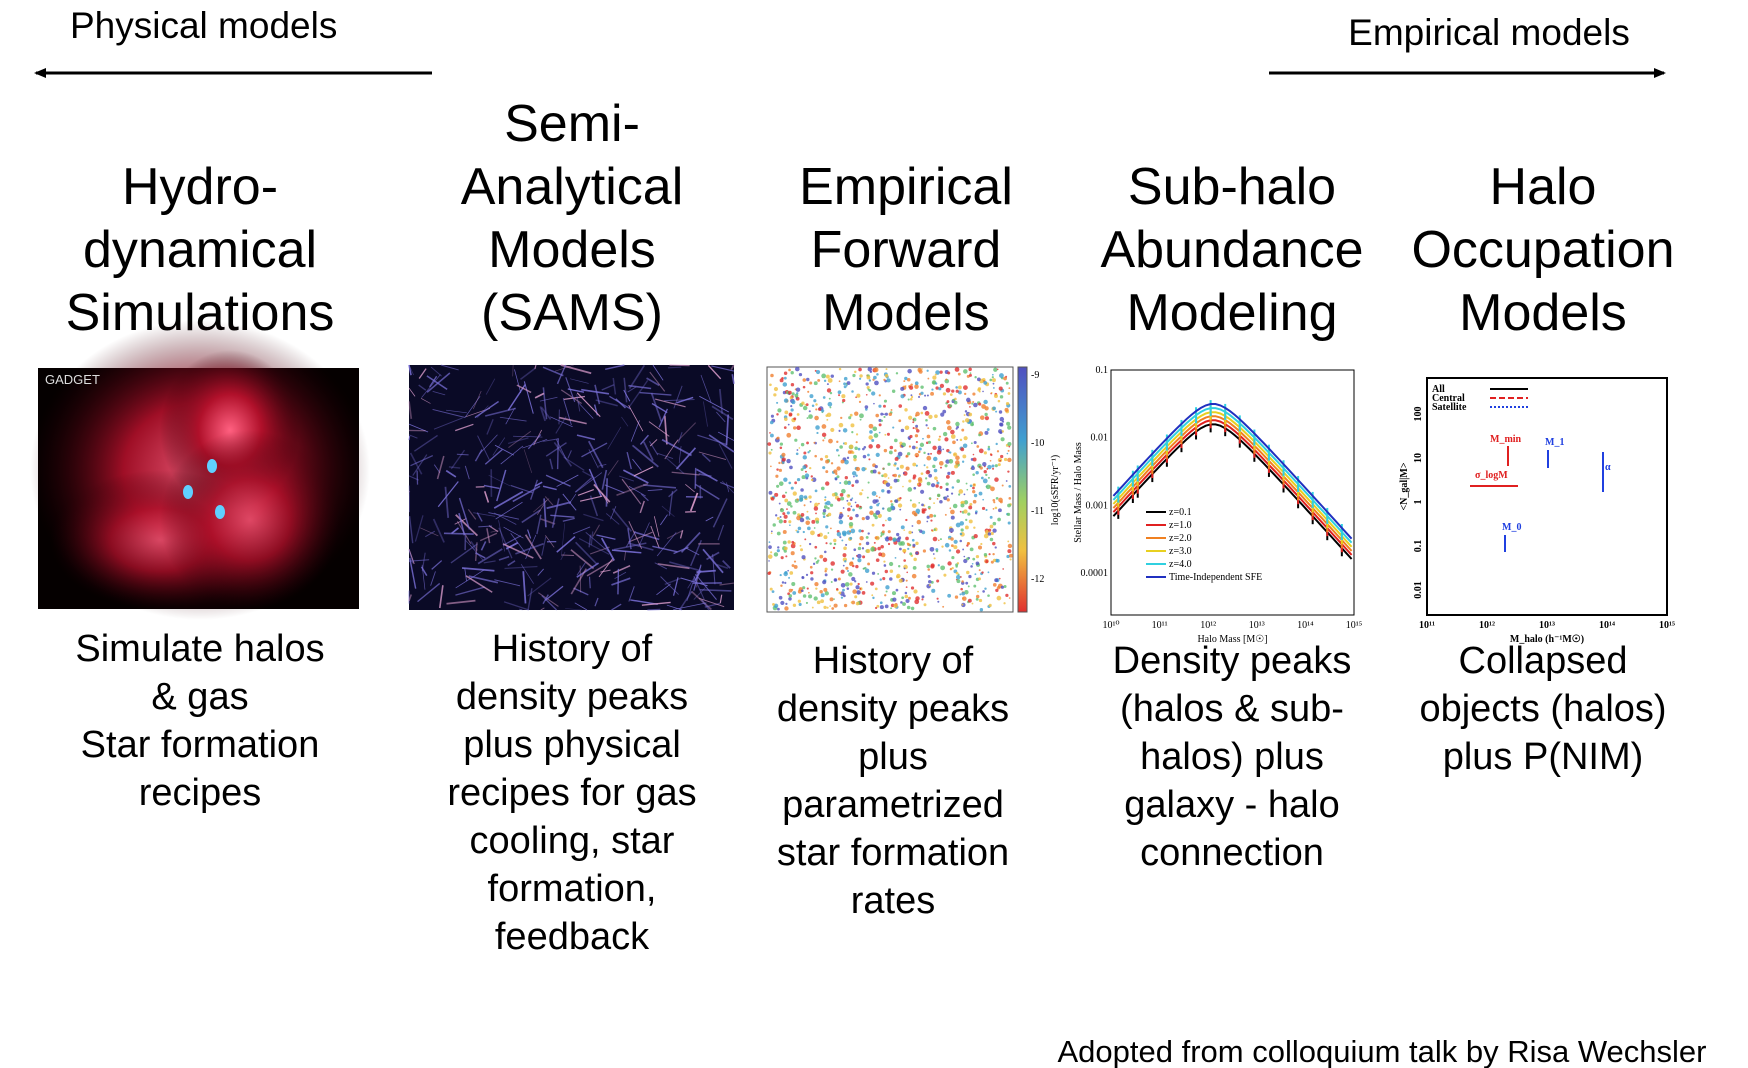 The image size is (1748, 1068). Describe the element at coordinates (1448, 398) in the screenshot. I see `legend-label: Central` at that location.